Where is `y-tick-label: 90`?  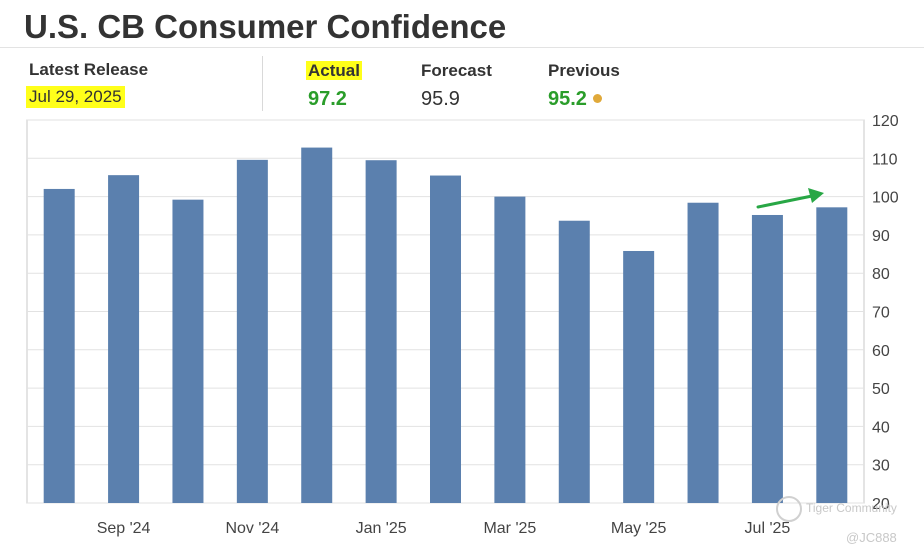 y-tick-label: 90 is located at coordinates (881, 236).